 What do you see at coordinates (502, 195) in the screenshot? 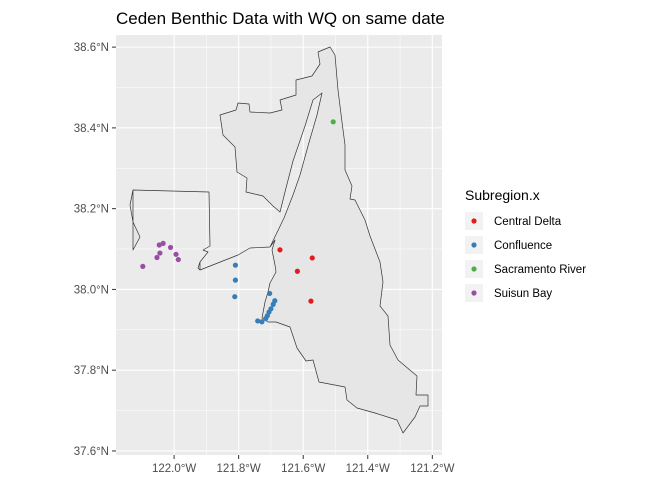
I see `legend-title: Subregion.x` at bounding box center [502, 195].